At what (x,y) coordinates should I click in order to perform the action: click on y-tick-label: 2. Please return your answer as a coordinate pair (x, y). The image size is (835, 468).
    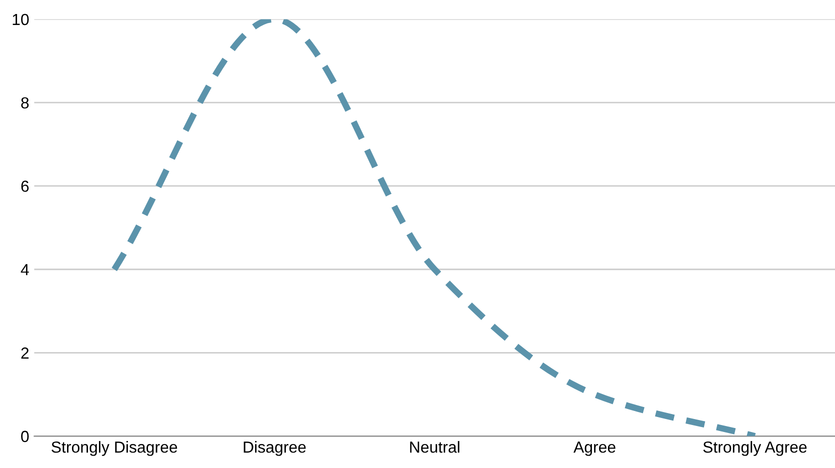
    Looking at the image, I should click on (25, 353).